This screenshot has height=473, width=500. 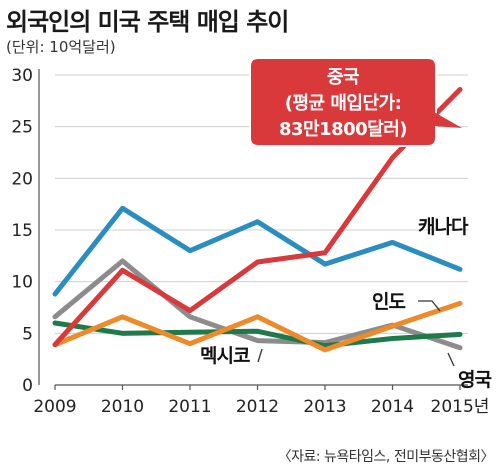 I want to click on x-tick-label: 2012, so click(x=257, y=407).